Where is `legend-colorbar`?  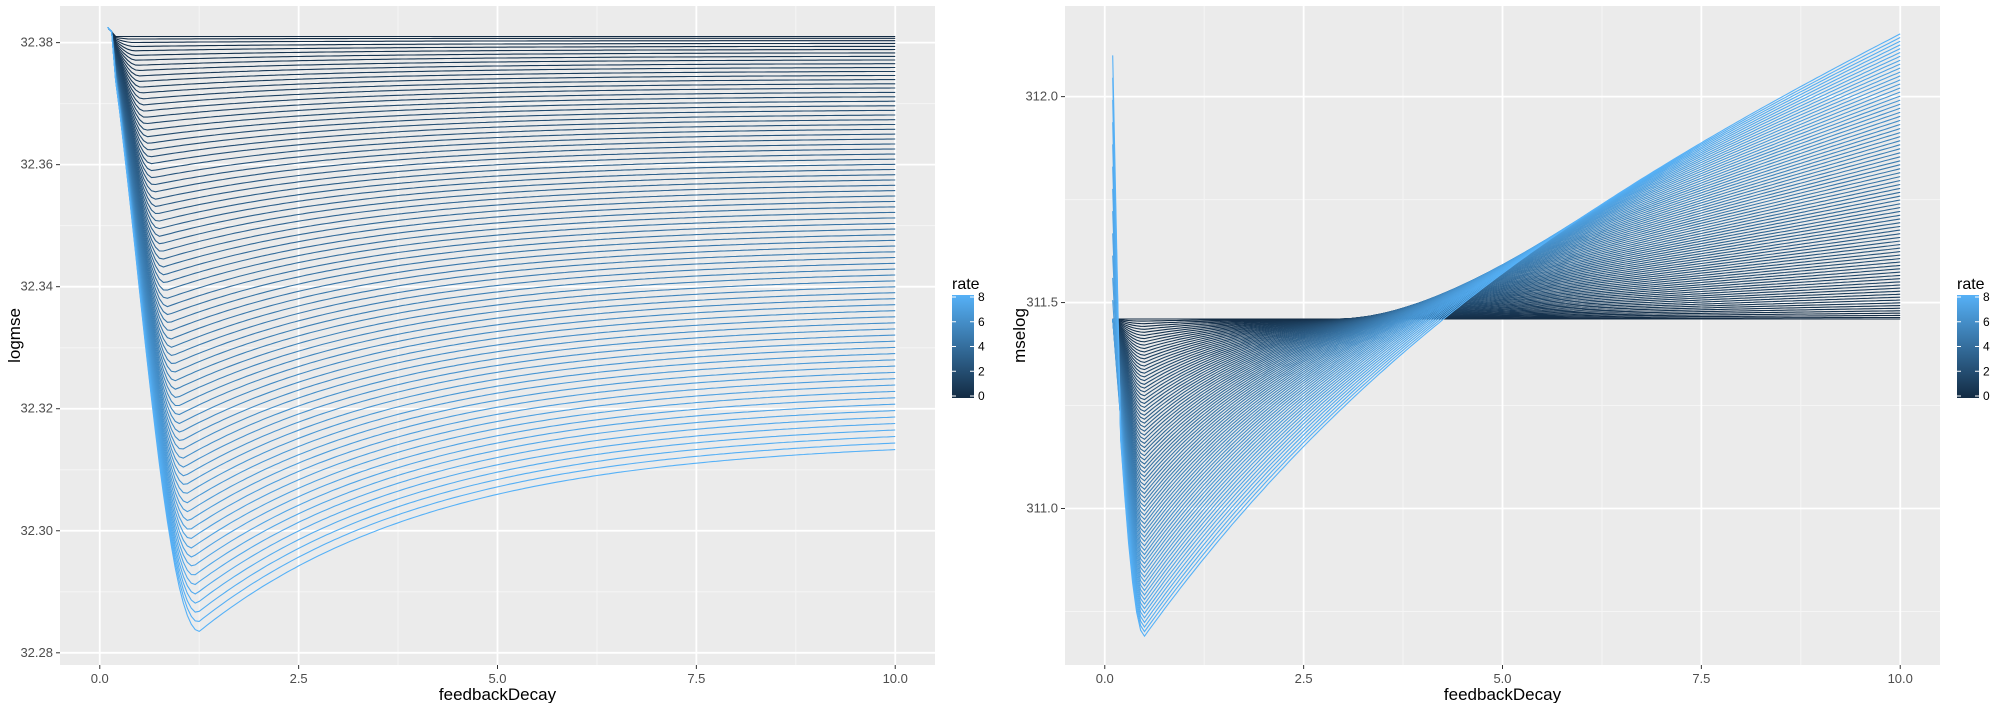
legend-colorbar is located at coordinates (963, 346).